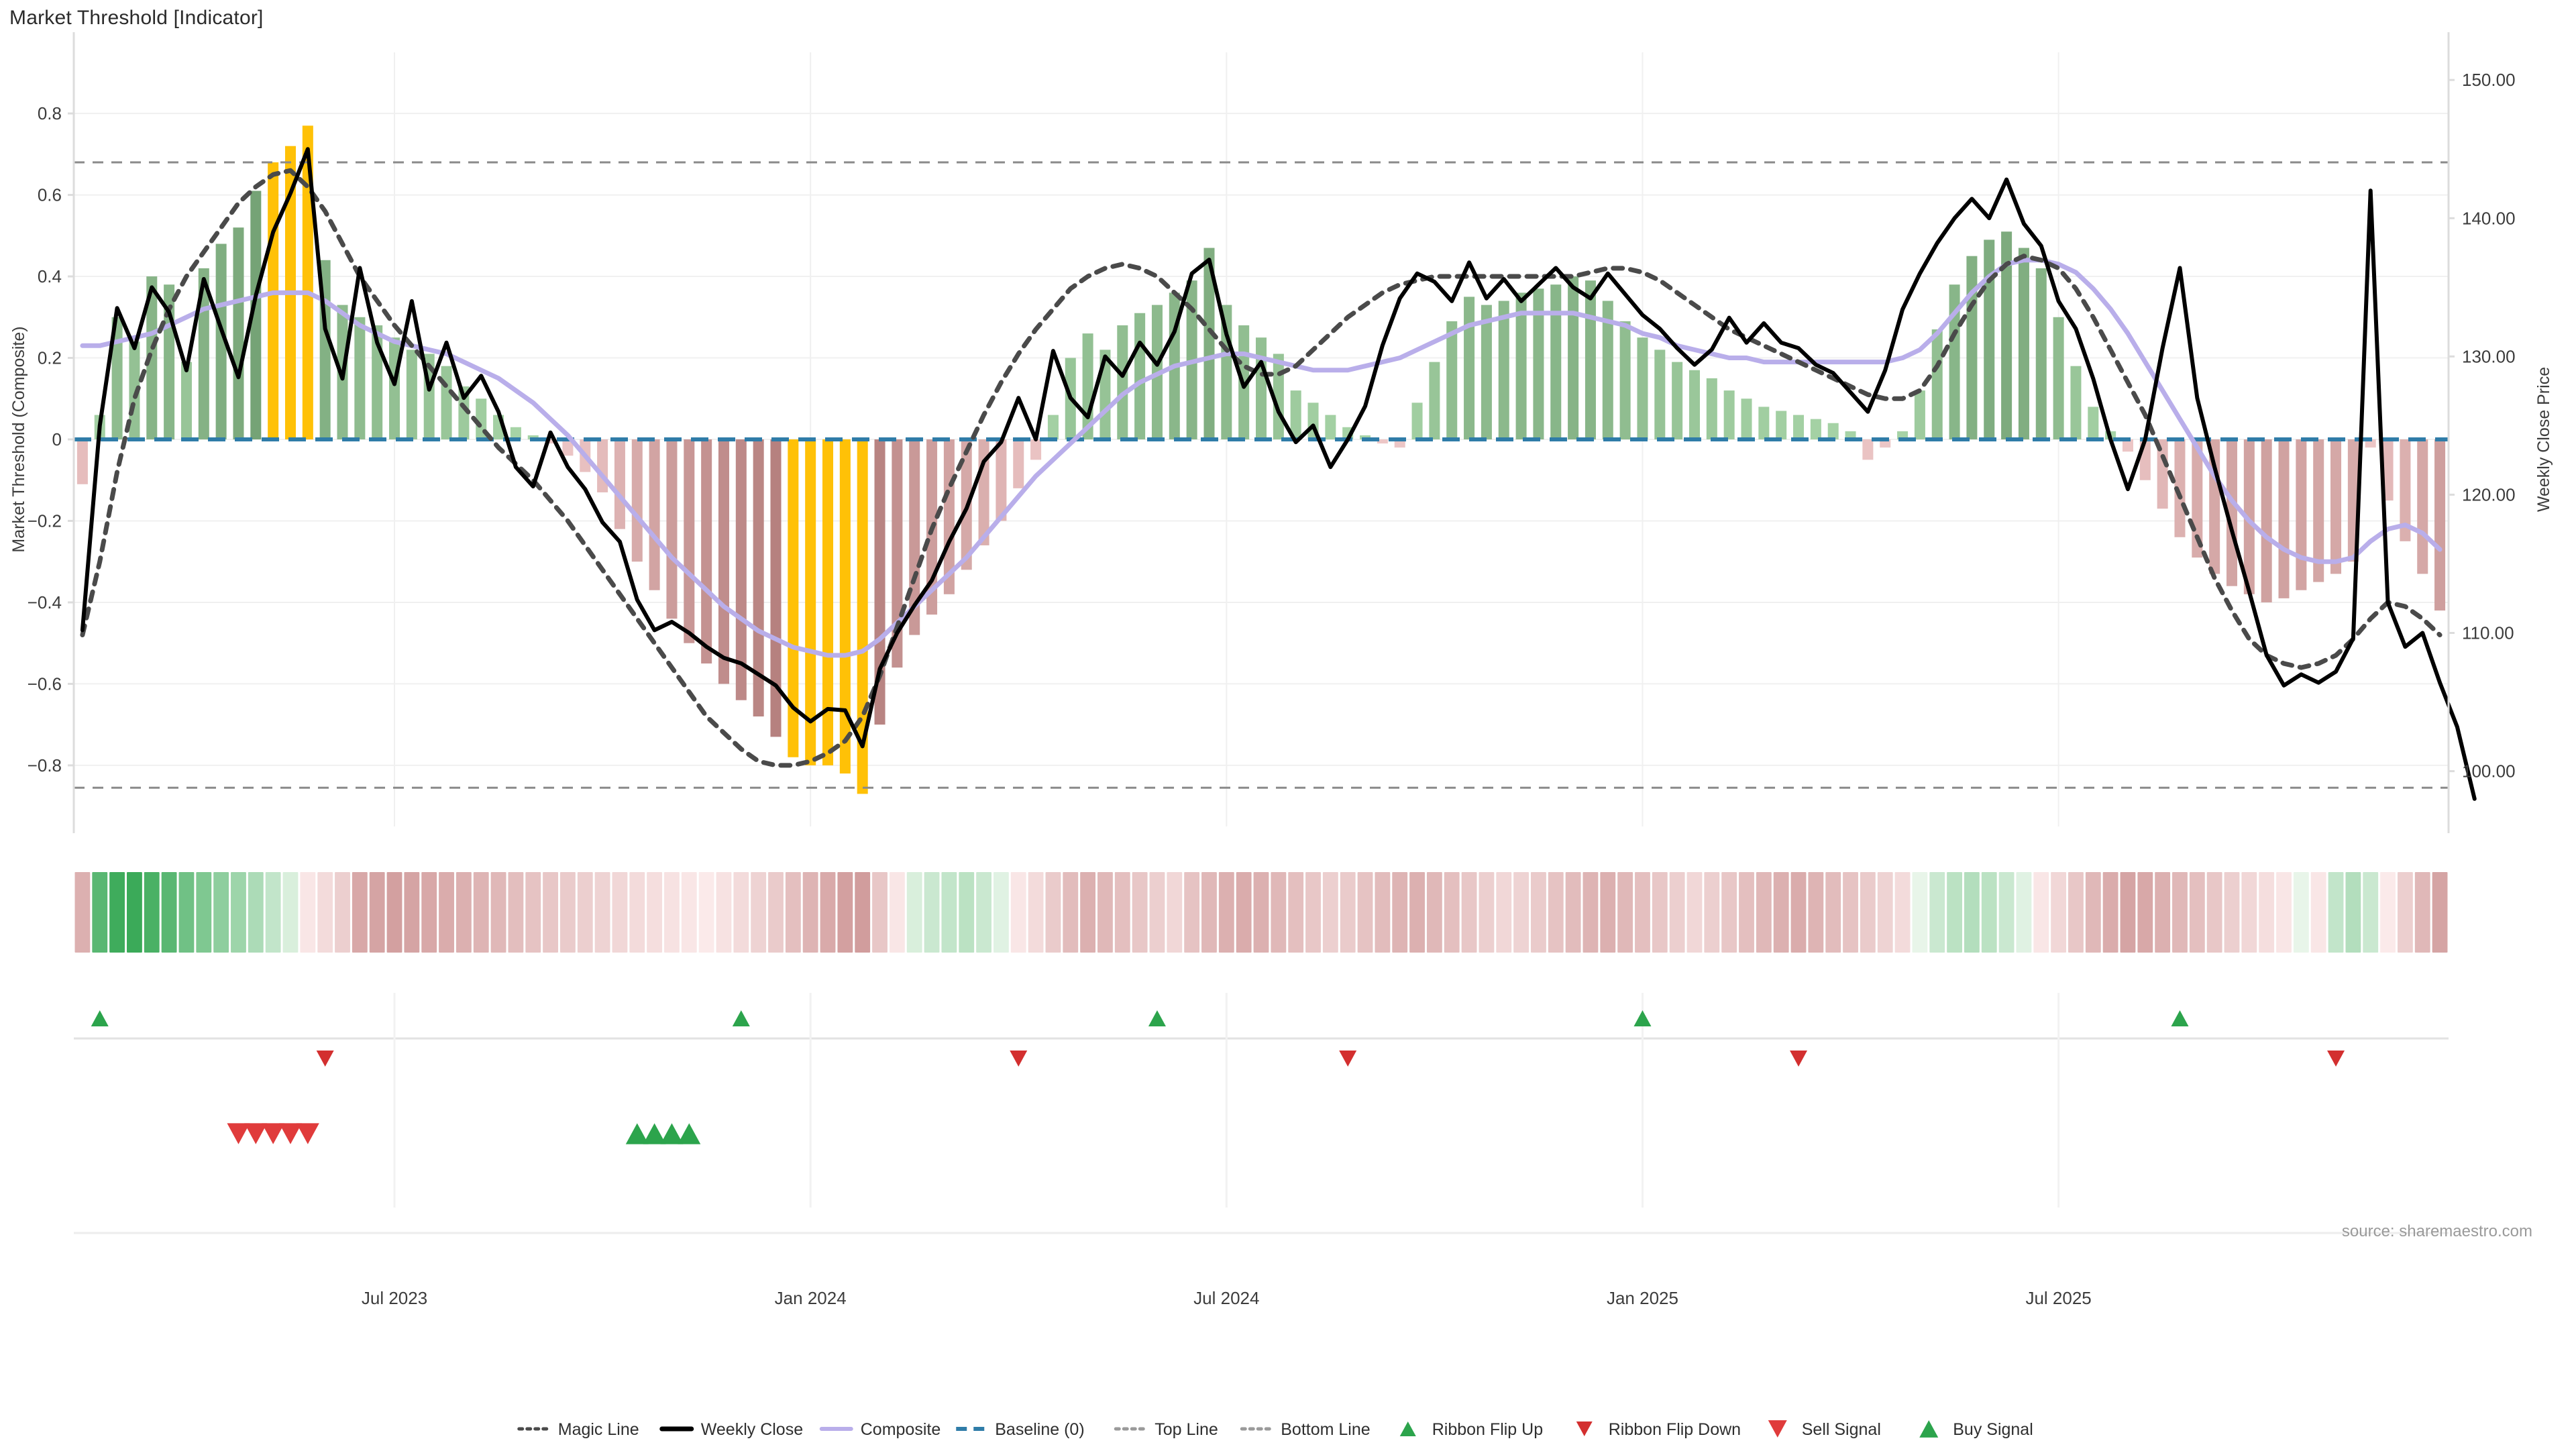  Describe the element at coordinates (752, 1429) in the screenshot. I see `legend-label: Weekly Close` at that location.